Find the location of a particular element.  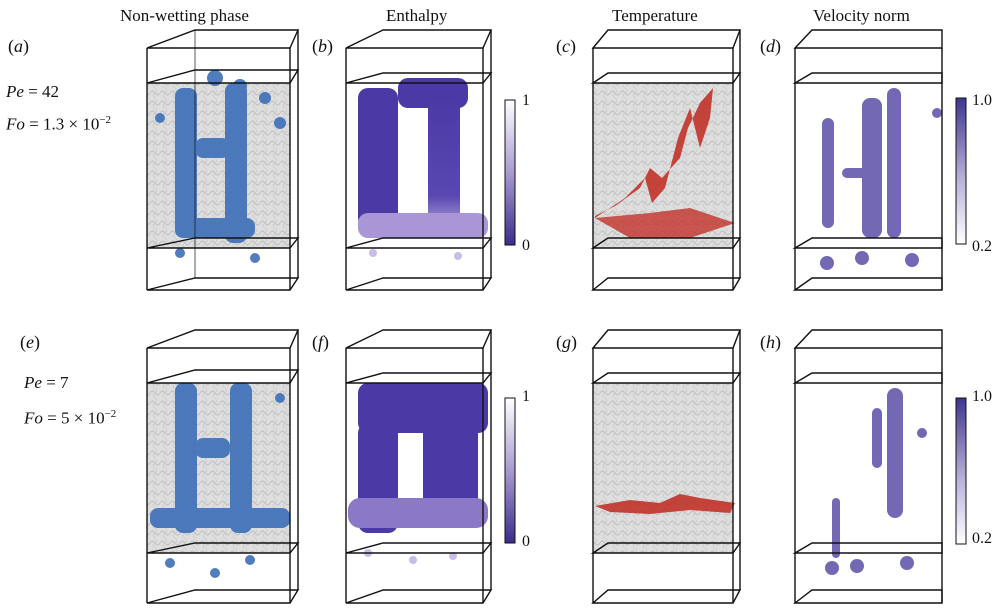

panel-b-enthalpy-render is located at coordinates (419, 160).